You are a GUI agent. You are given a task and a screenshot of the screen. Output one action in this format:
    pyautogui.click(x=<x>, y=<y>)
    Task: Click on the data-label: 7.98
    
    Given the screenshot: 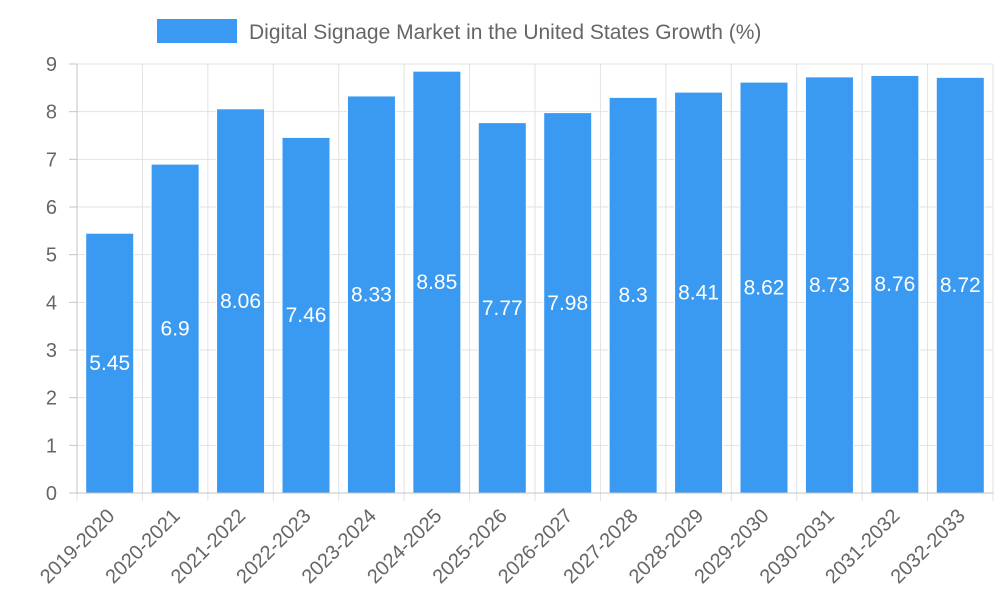 What is the action you would take?
    pyautogui.click(x=567, y=303)
    